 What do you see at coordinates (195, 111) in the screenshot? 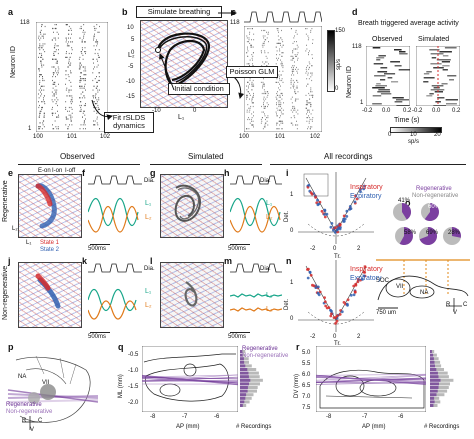
I see `panel-b-xtick-2: 0` at bounding box center [195, 111].